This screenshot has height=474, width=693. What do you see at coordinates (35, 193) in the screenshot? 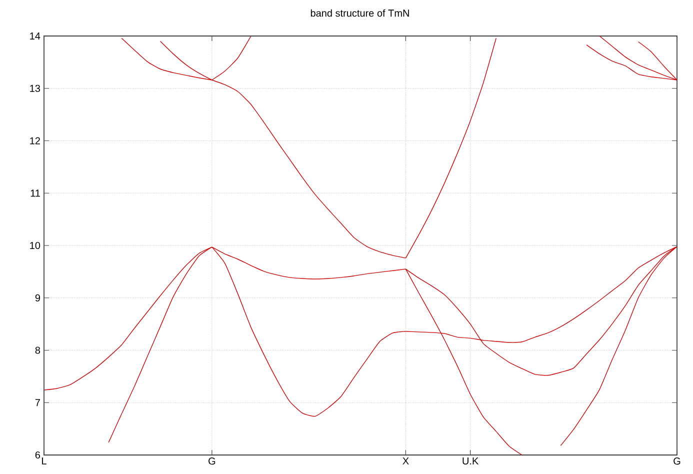
I see `y-tick-label: 11` at bounding box center [35, 193].